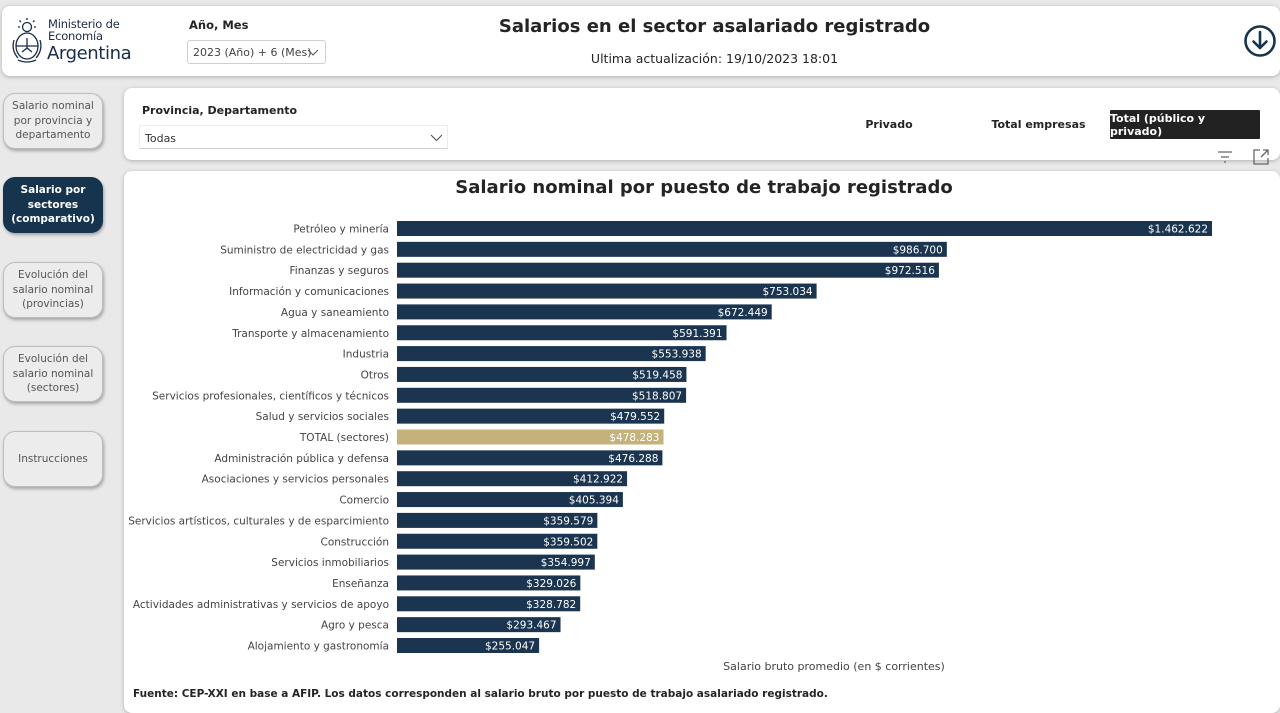 The height and width of the screenshot is (713, 1280). Describe the element at coordinates (1261, 157) in the screenshot. I see `focus-mode-icon` at that location.